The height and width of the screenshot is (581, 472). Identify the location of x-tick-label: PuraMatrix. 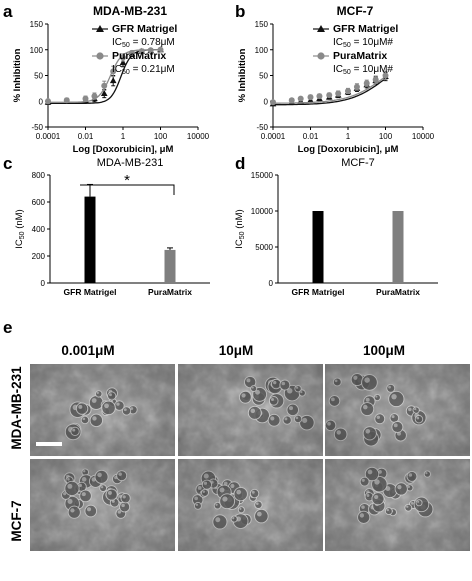
(398, 292).